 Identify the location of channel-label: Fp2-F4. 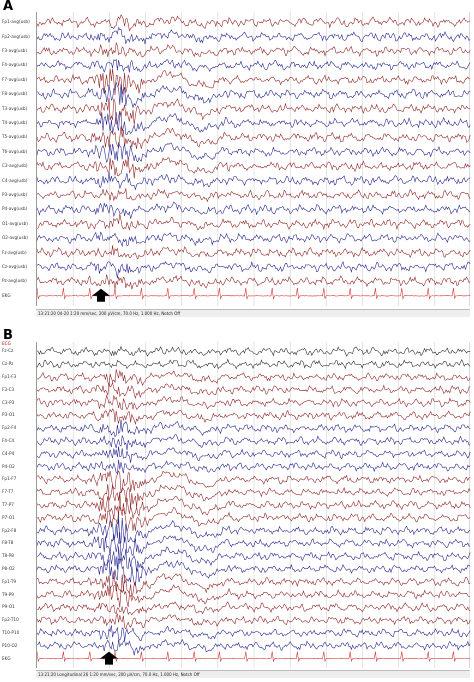
(9, 428).